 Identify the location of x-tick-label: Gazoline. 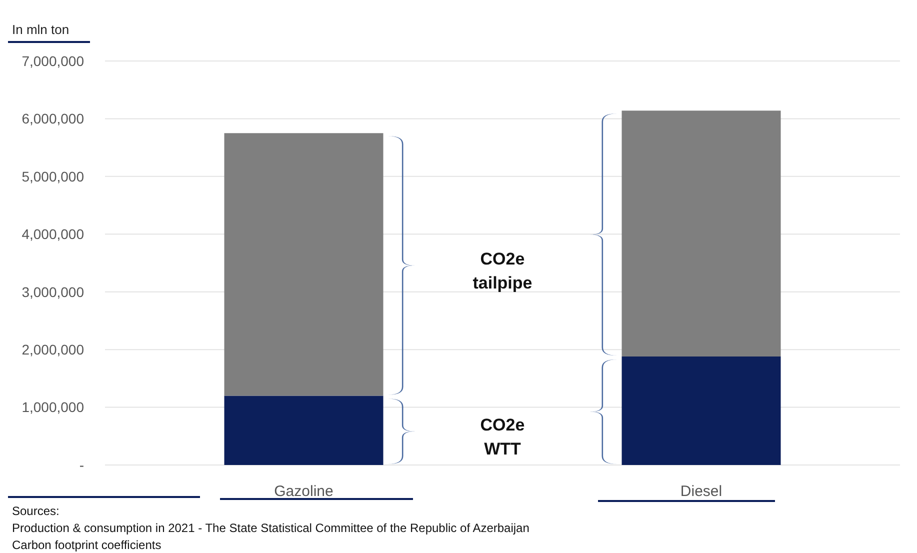
(304, 491).